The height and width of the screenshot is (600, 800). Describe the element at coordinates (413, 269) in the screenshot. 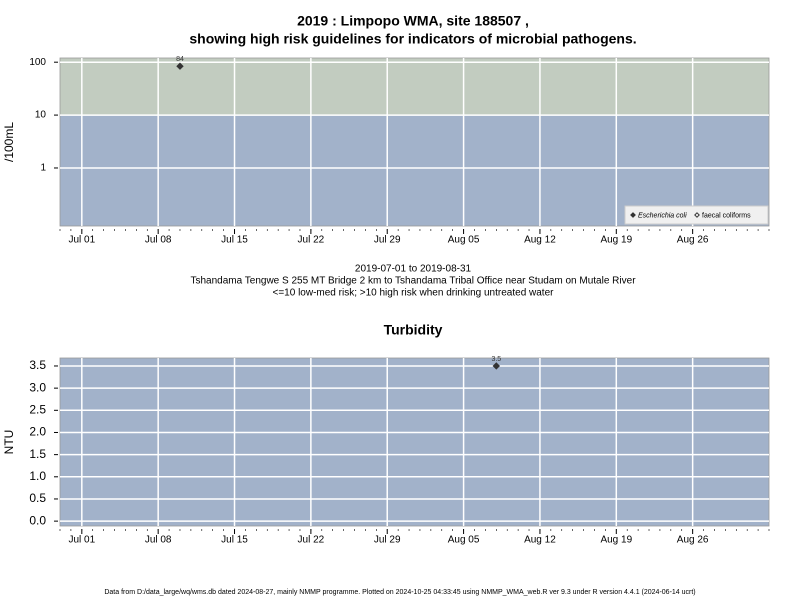

I see `note: 2019-07-01 to 2019-08-31` at that location.